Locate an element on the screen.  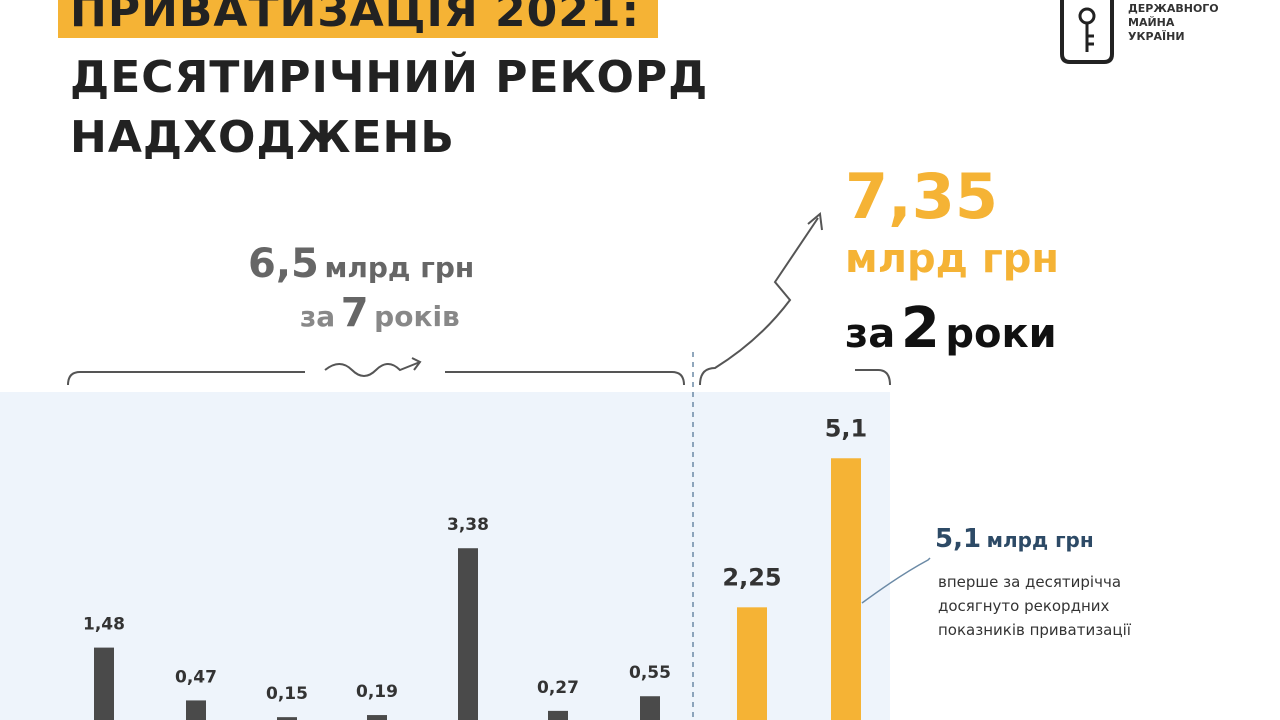
number: 2 is located at coordinates (920, 328).